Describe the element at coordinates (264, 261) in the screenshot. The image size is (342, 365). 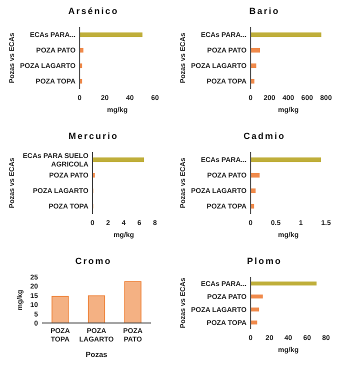
I see `chart-title: Plomo` at that location.